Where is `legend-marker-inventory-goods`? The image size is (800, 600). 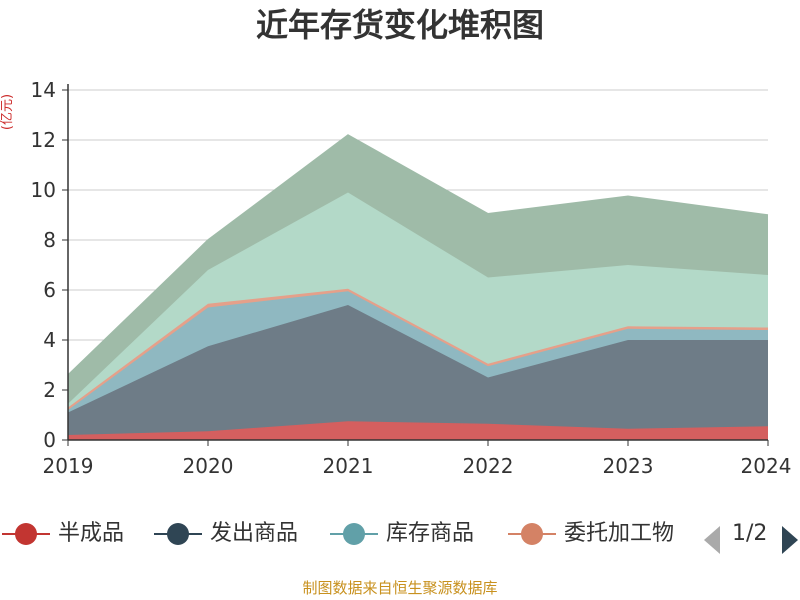
legend-marker-inventory-goods is located at coordinates (354, 534).